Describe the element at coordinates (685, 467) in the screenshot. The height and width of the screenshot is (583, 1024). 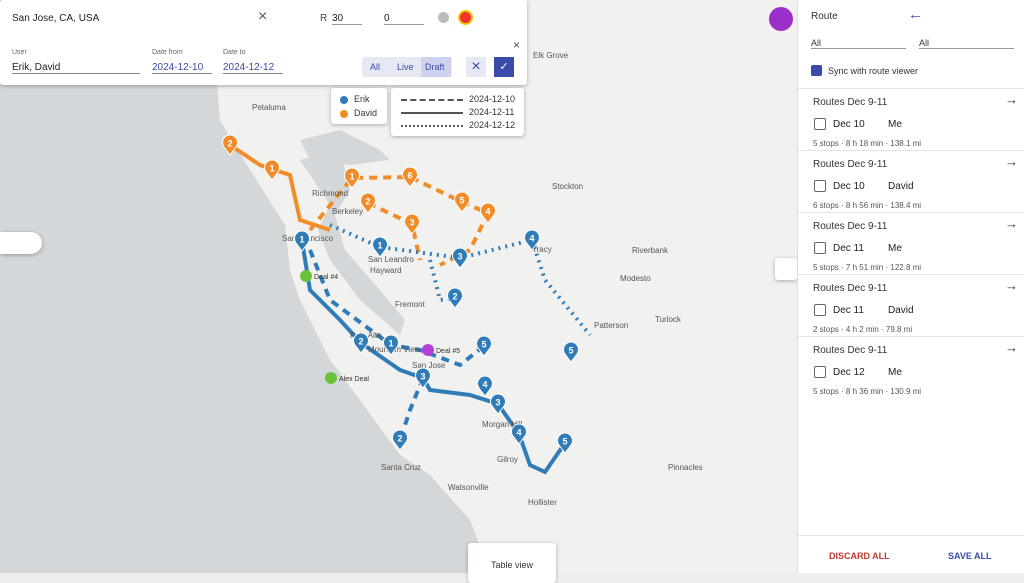
I see `place-label: Pinnacles` at that location.